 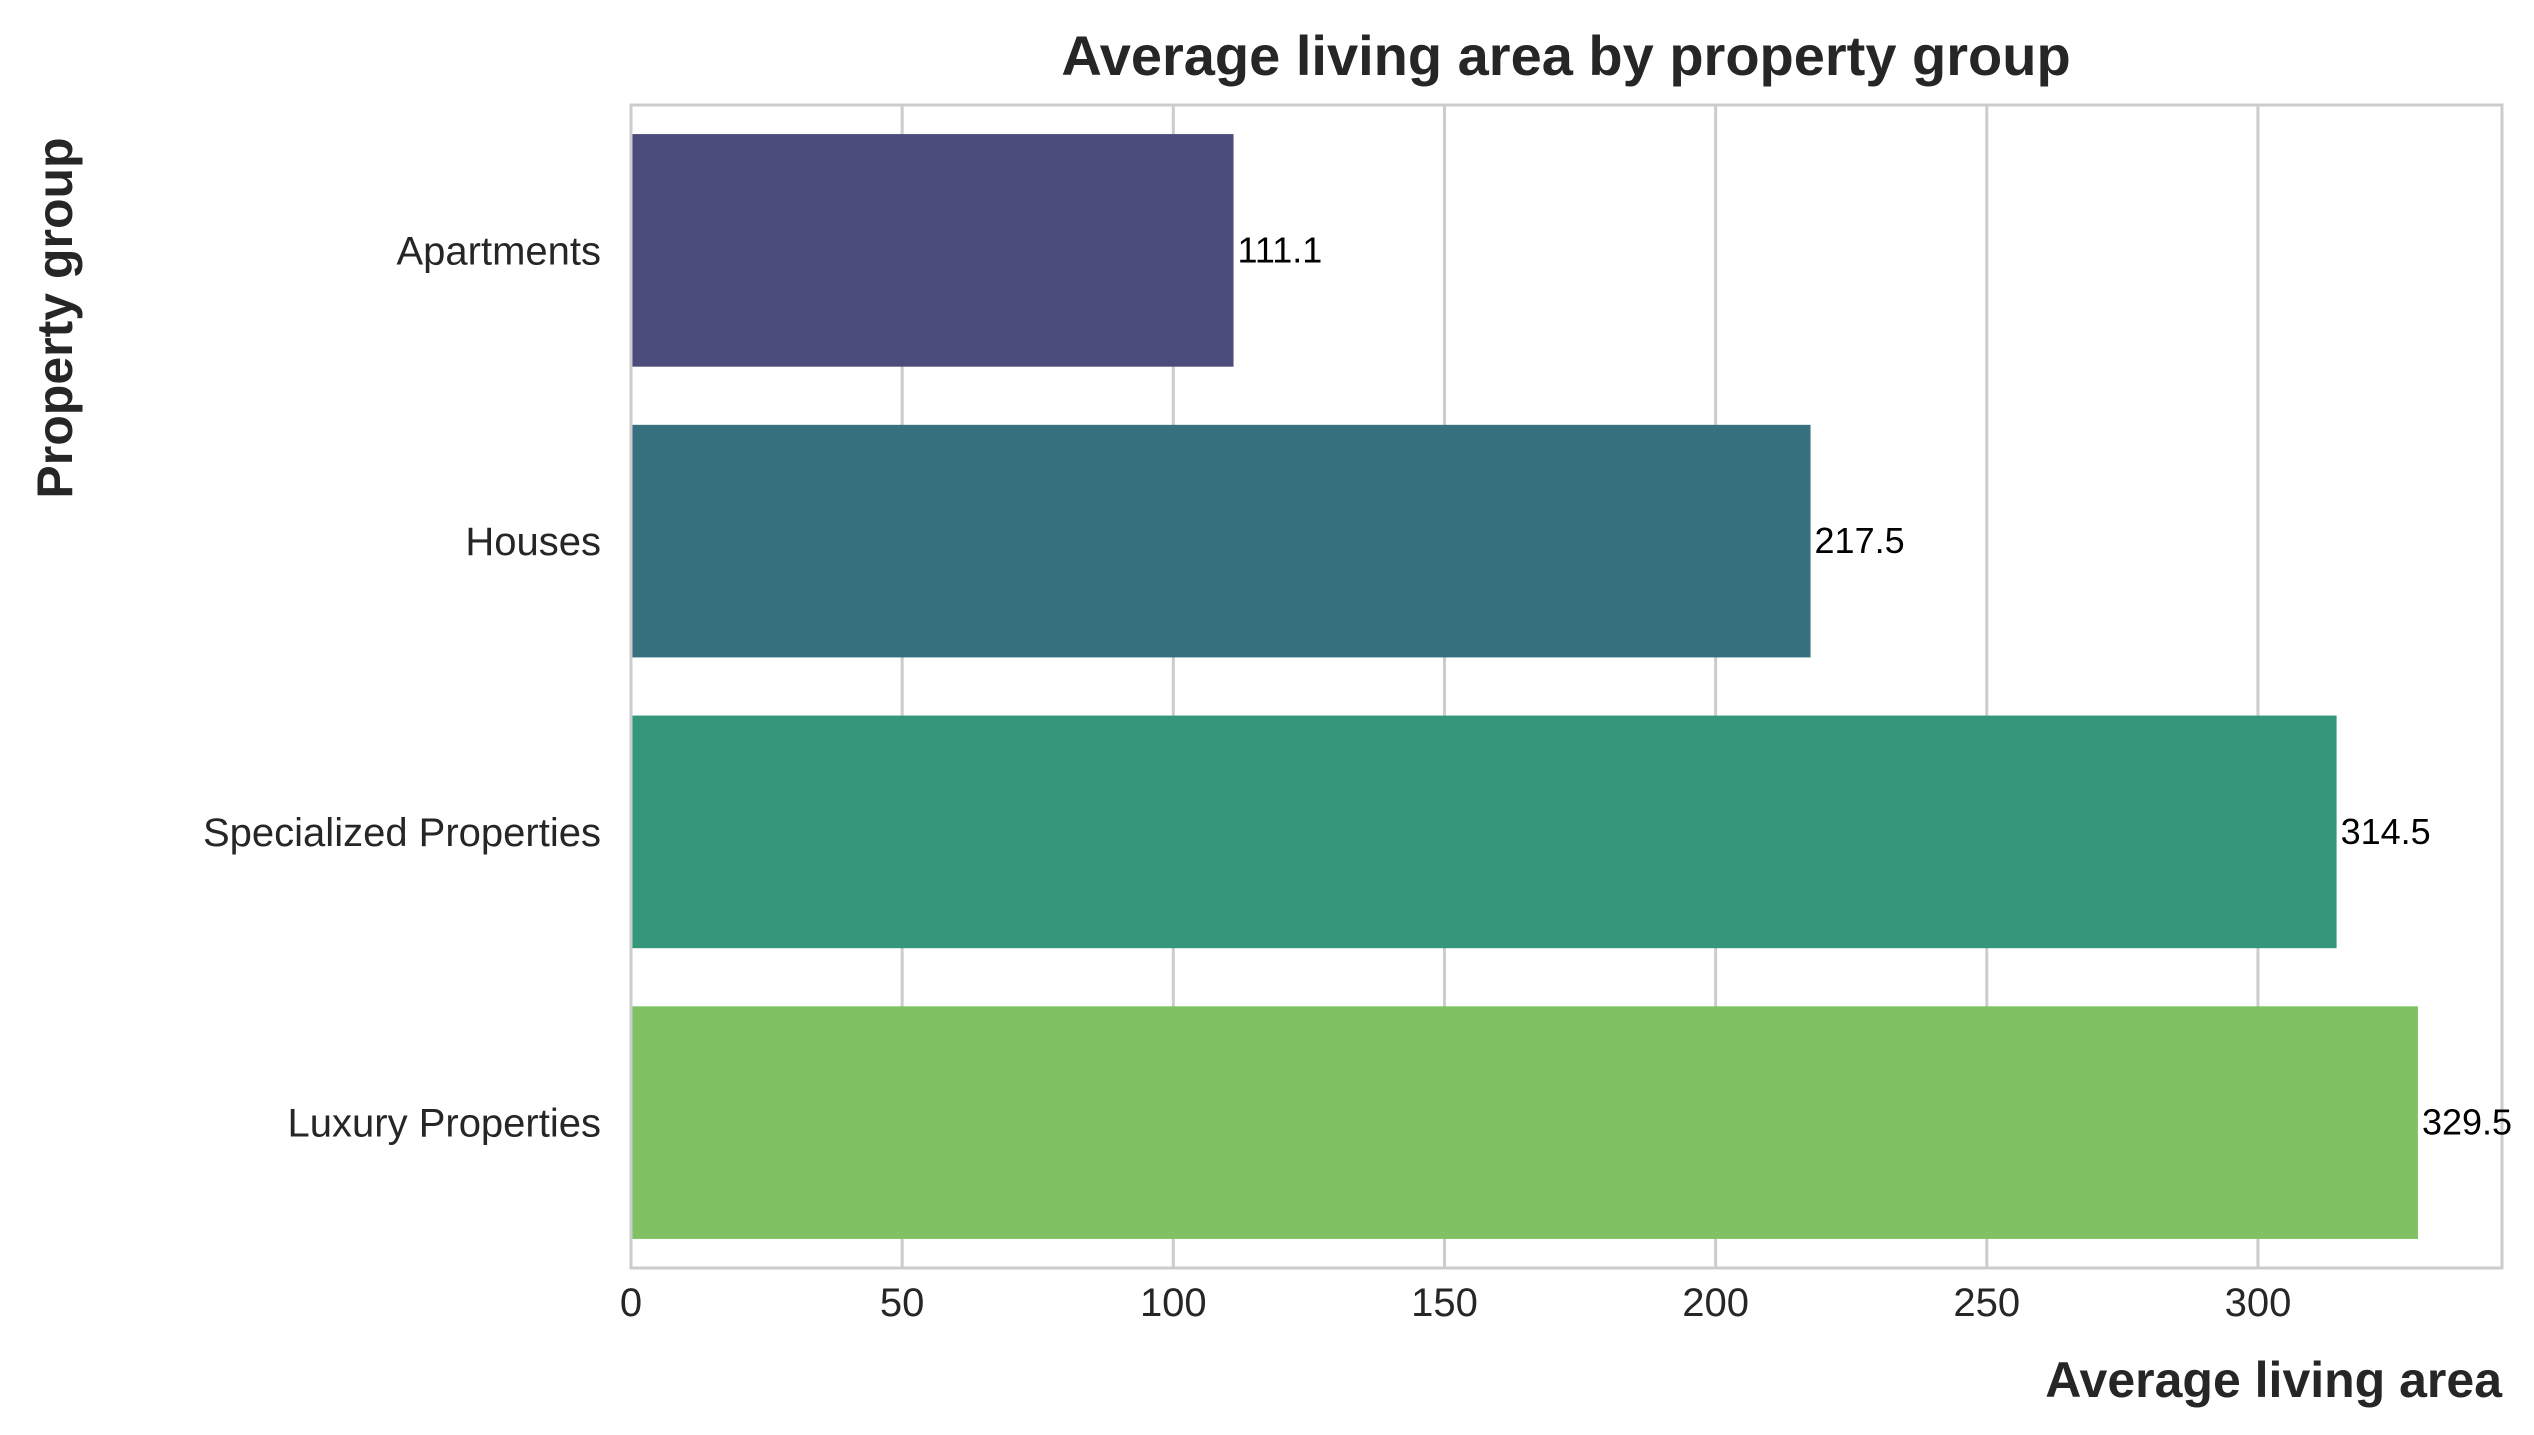 I want to click on chart-title: Average living area by property group, so click(x=1565, y=55).